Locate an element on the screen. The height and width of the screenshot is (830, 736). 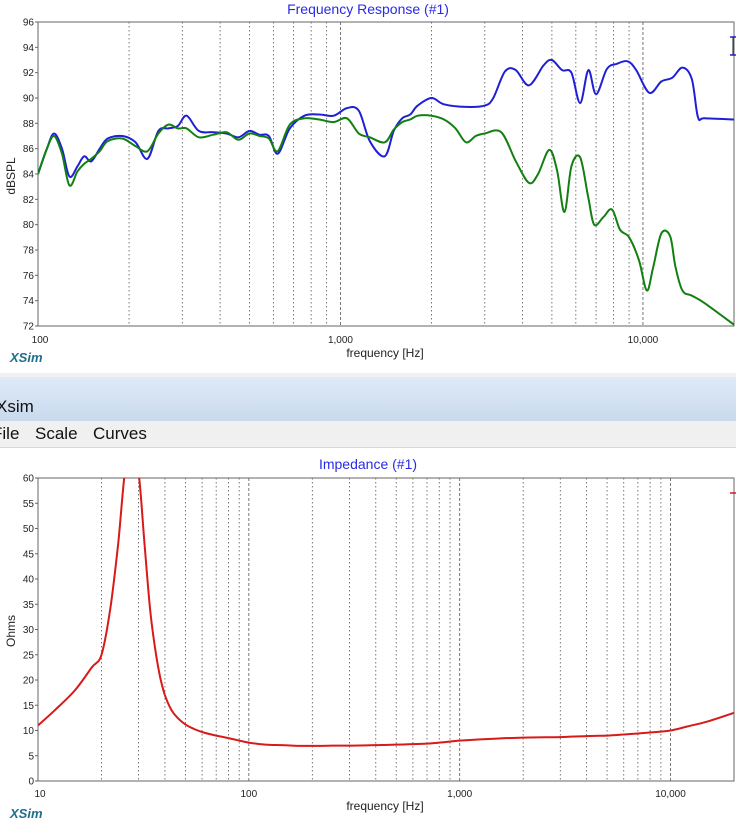
y-tick-label: 25 is located at coordinates (29, 655).